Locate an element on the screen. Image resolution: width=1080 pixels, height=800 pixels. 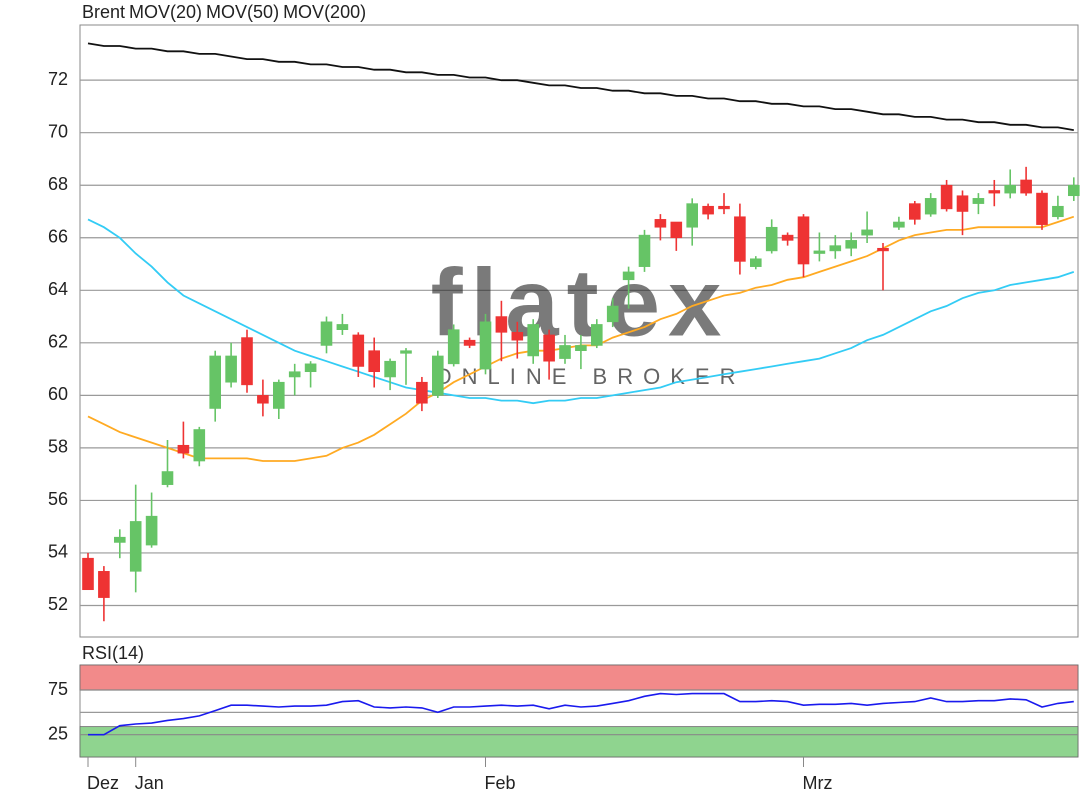
legend-entry: MOV(200) is located at coordinates (324, 12).